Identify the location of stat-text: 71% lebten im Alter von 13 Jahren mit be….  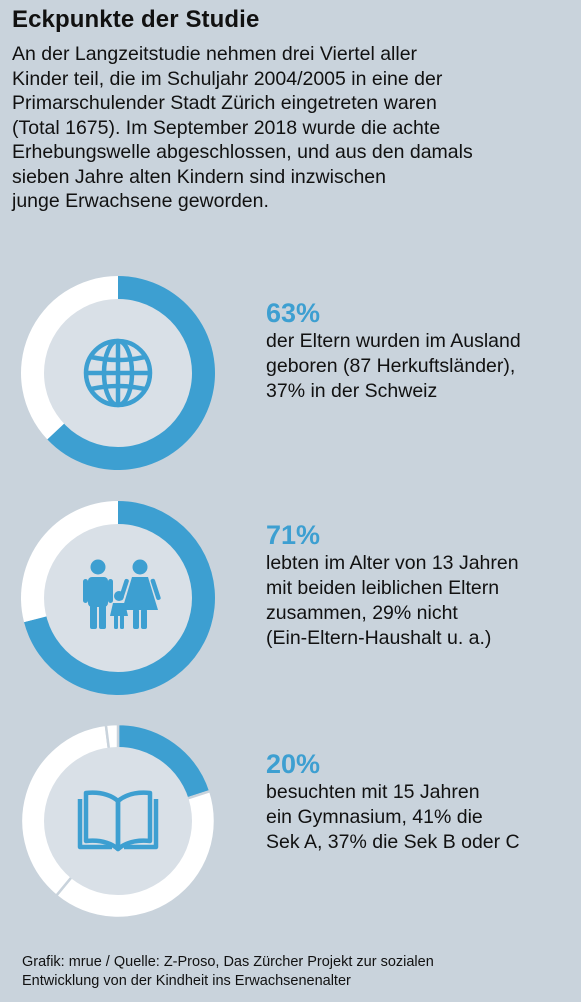
(392, 585).